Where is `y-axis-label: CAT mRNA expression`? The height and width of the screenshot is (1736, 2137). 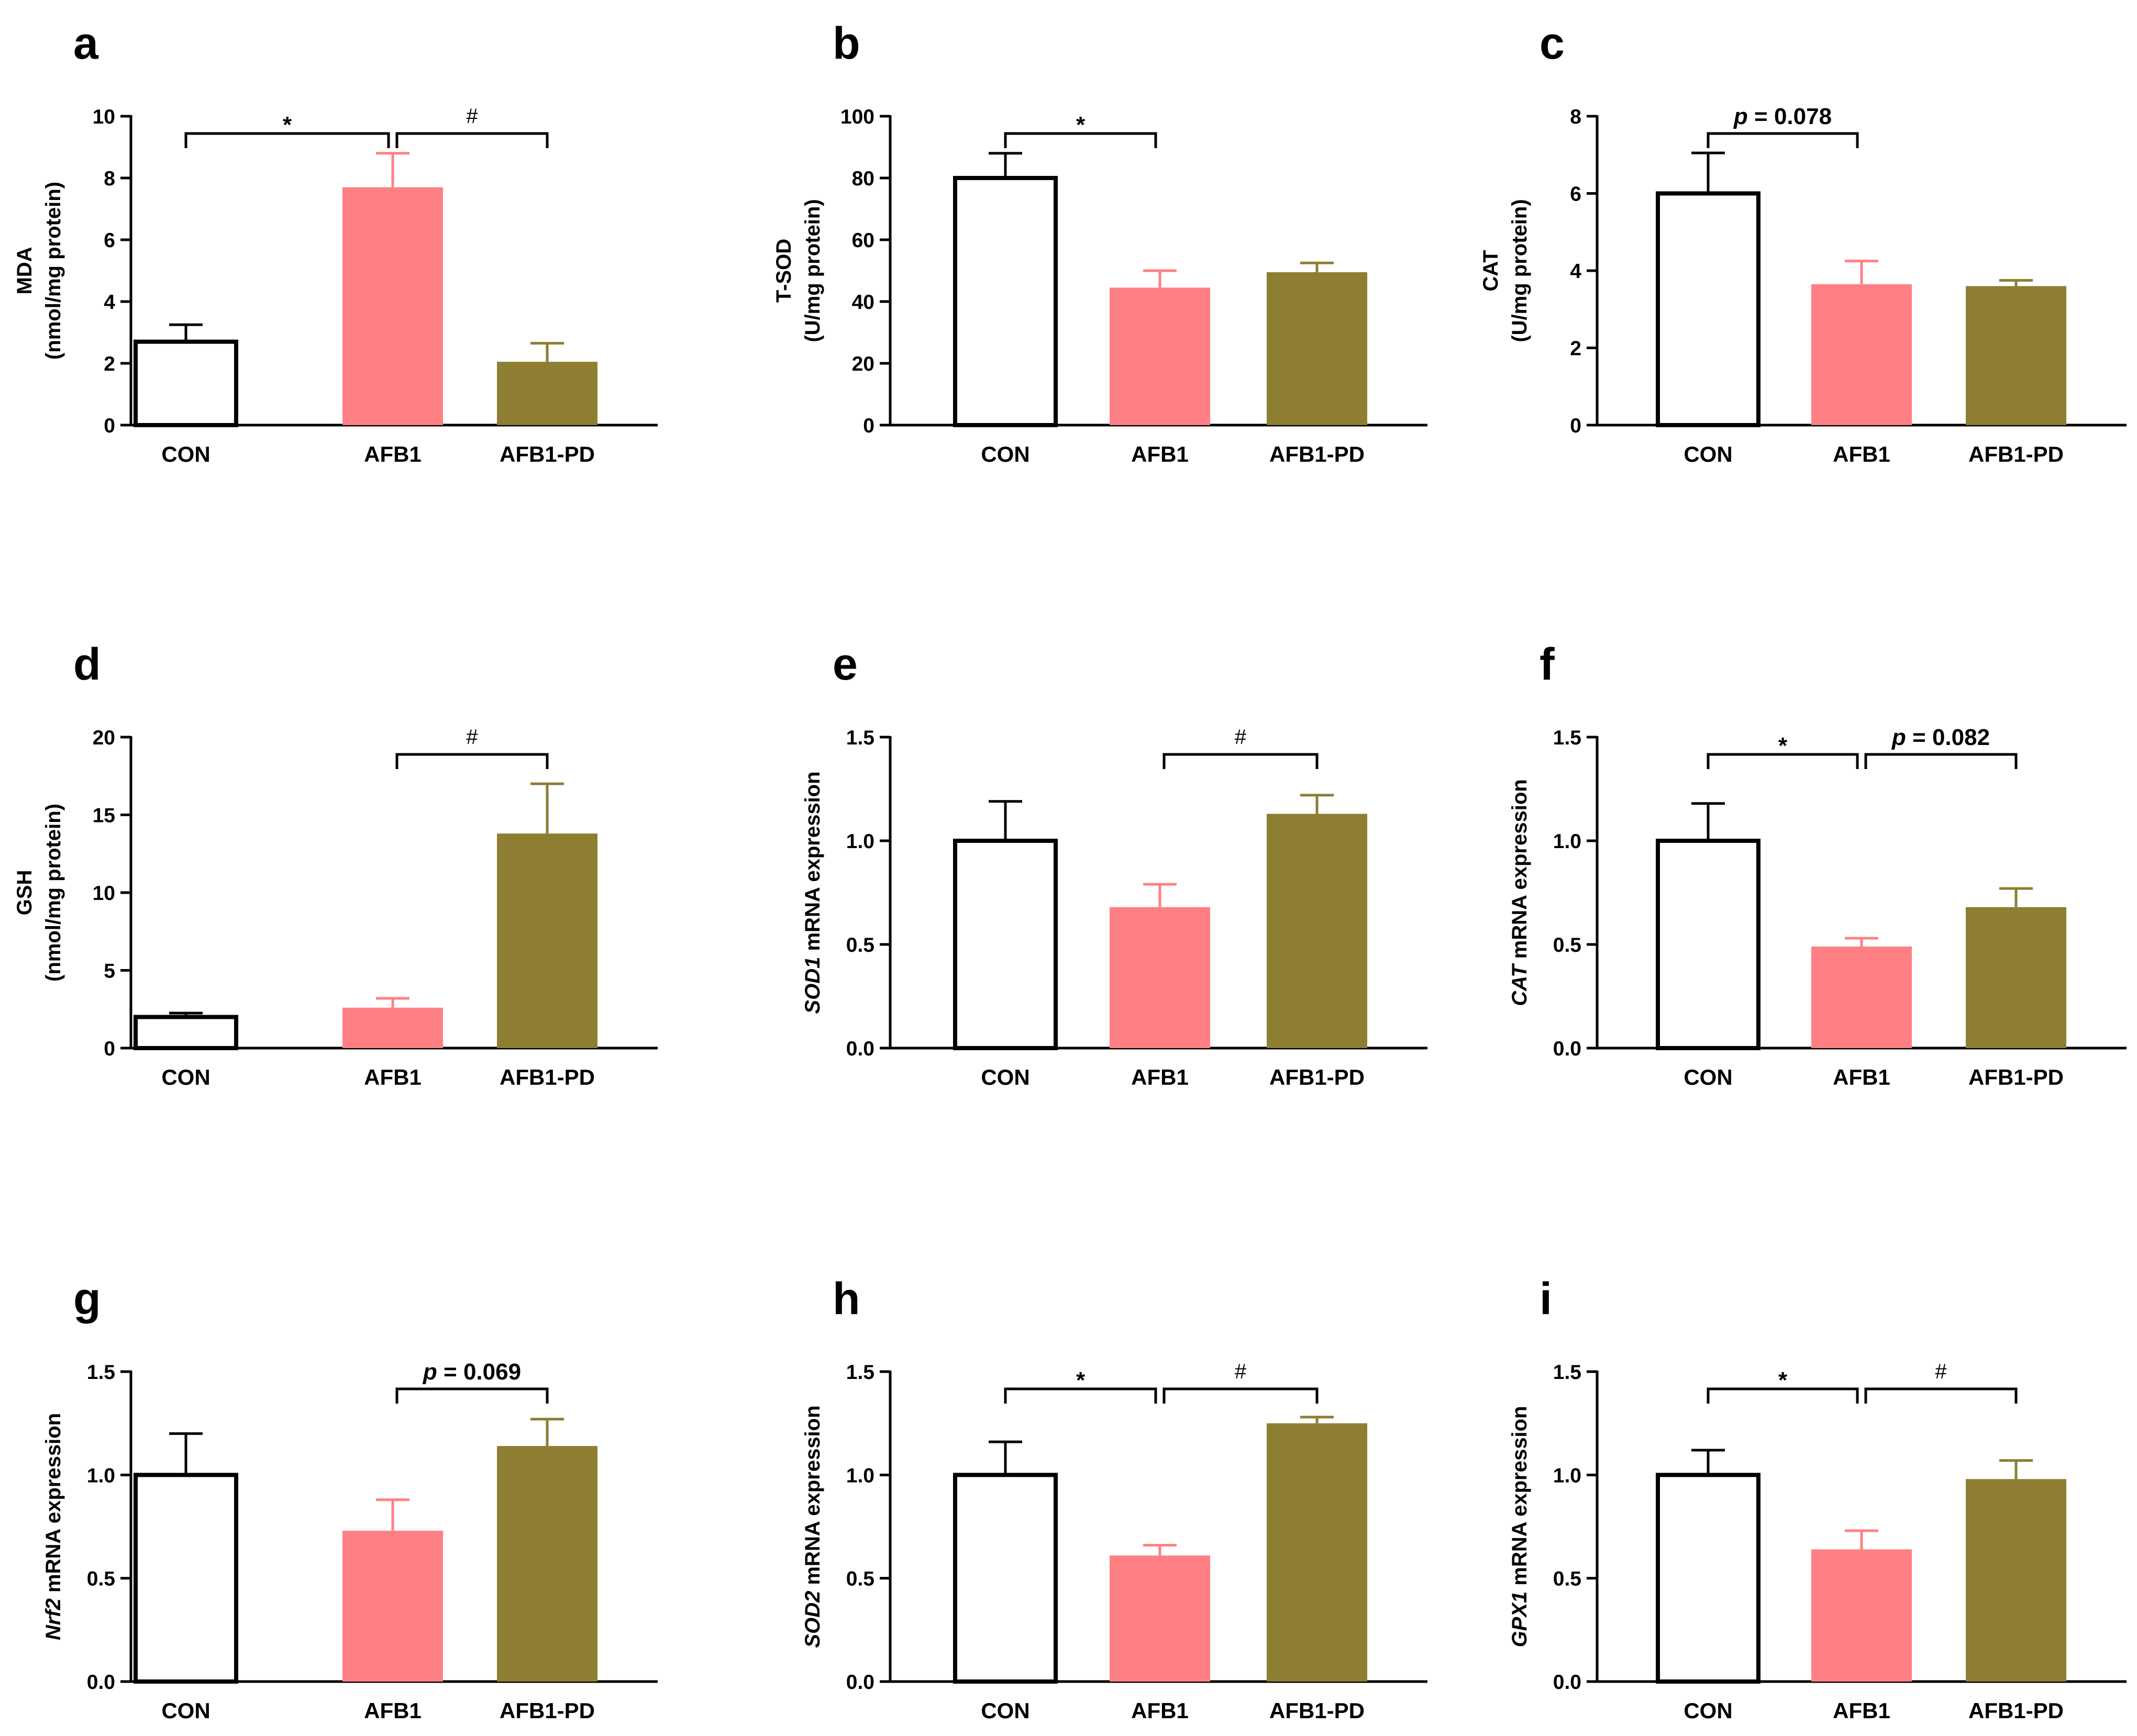 y-axis-label: CAT mRNA expression is located at coordinates (1520, 892).